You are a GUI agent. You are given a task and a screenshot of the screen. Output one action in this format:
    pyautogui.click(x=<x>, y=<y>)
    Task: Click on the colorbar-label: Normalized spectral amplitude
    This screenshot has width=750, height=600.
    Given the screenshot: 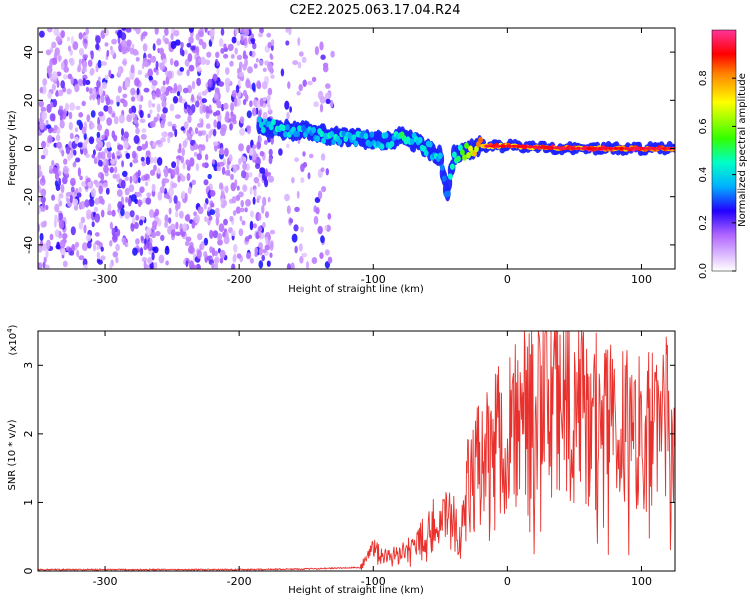 What is the action you would take?
    pyautogui.click(x=742, y=150)
    